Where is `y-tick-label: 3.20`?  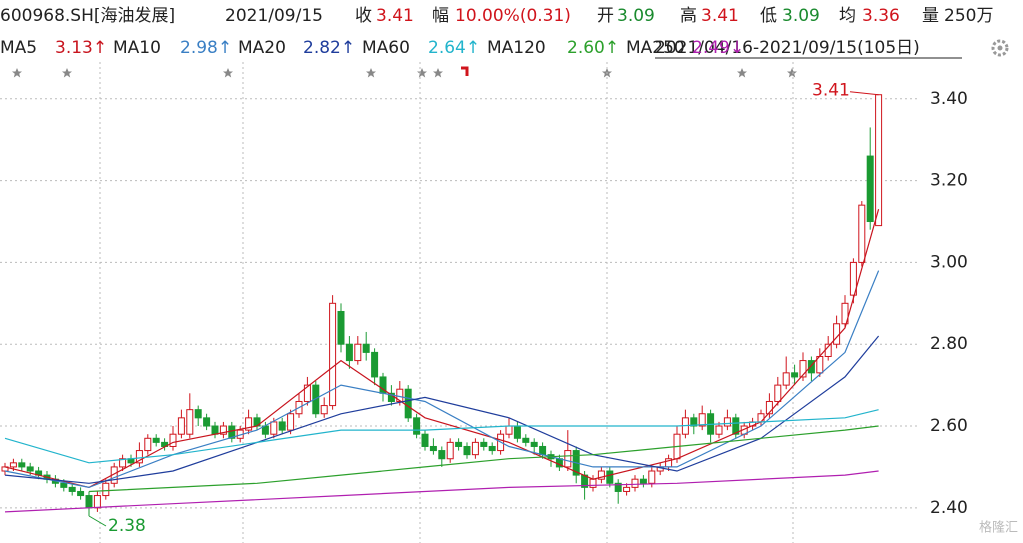 y-tick-label: 3.20 is located at coordinates (949, 181).